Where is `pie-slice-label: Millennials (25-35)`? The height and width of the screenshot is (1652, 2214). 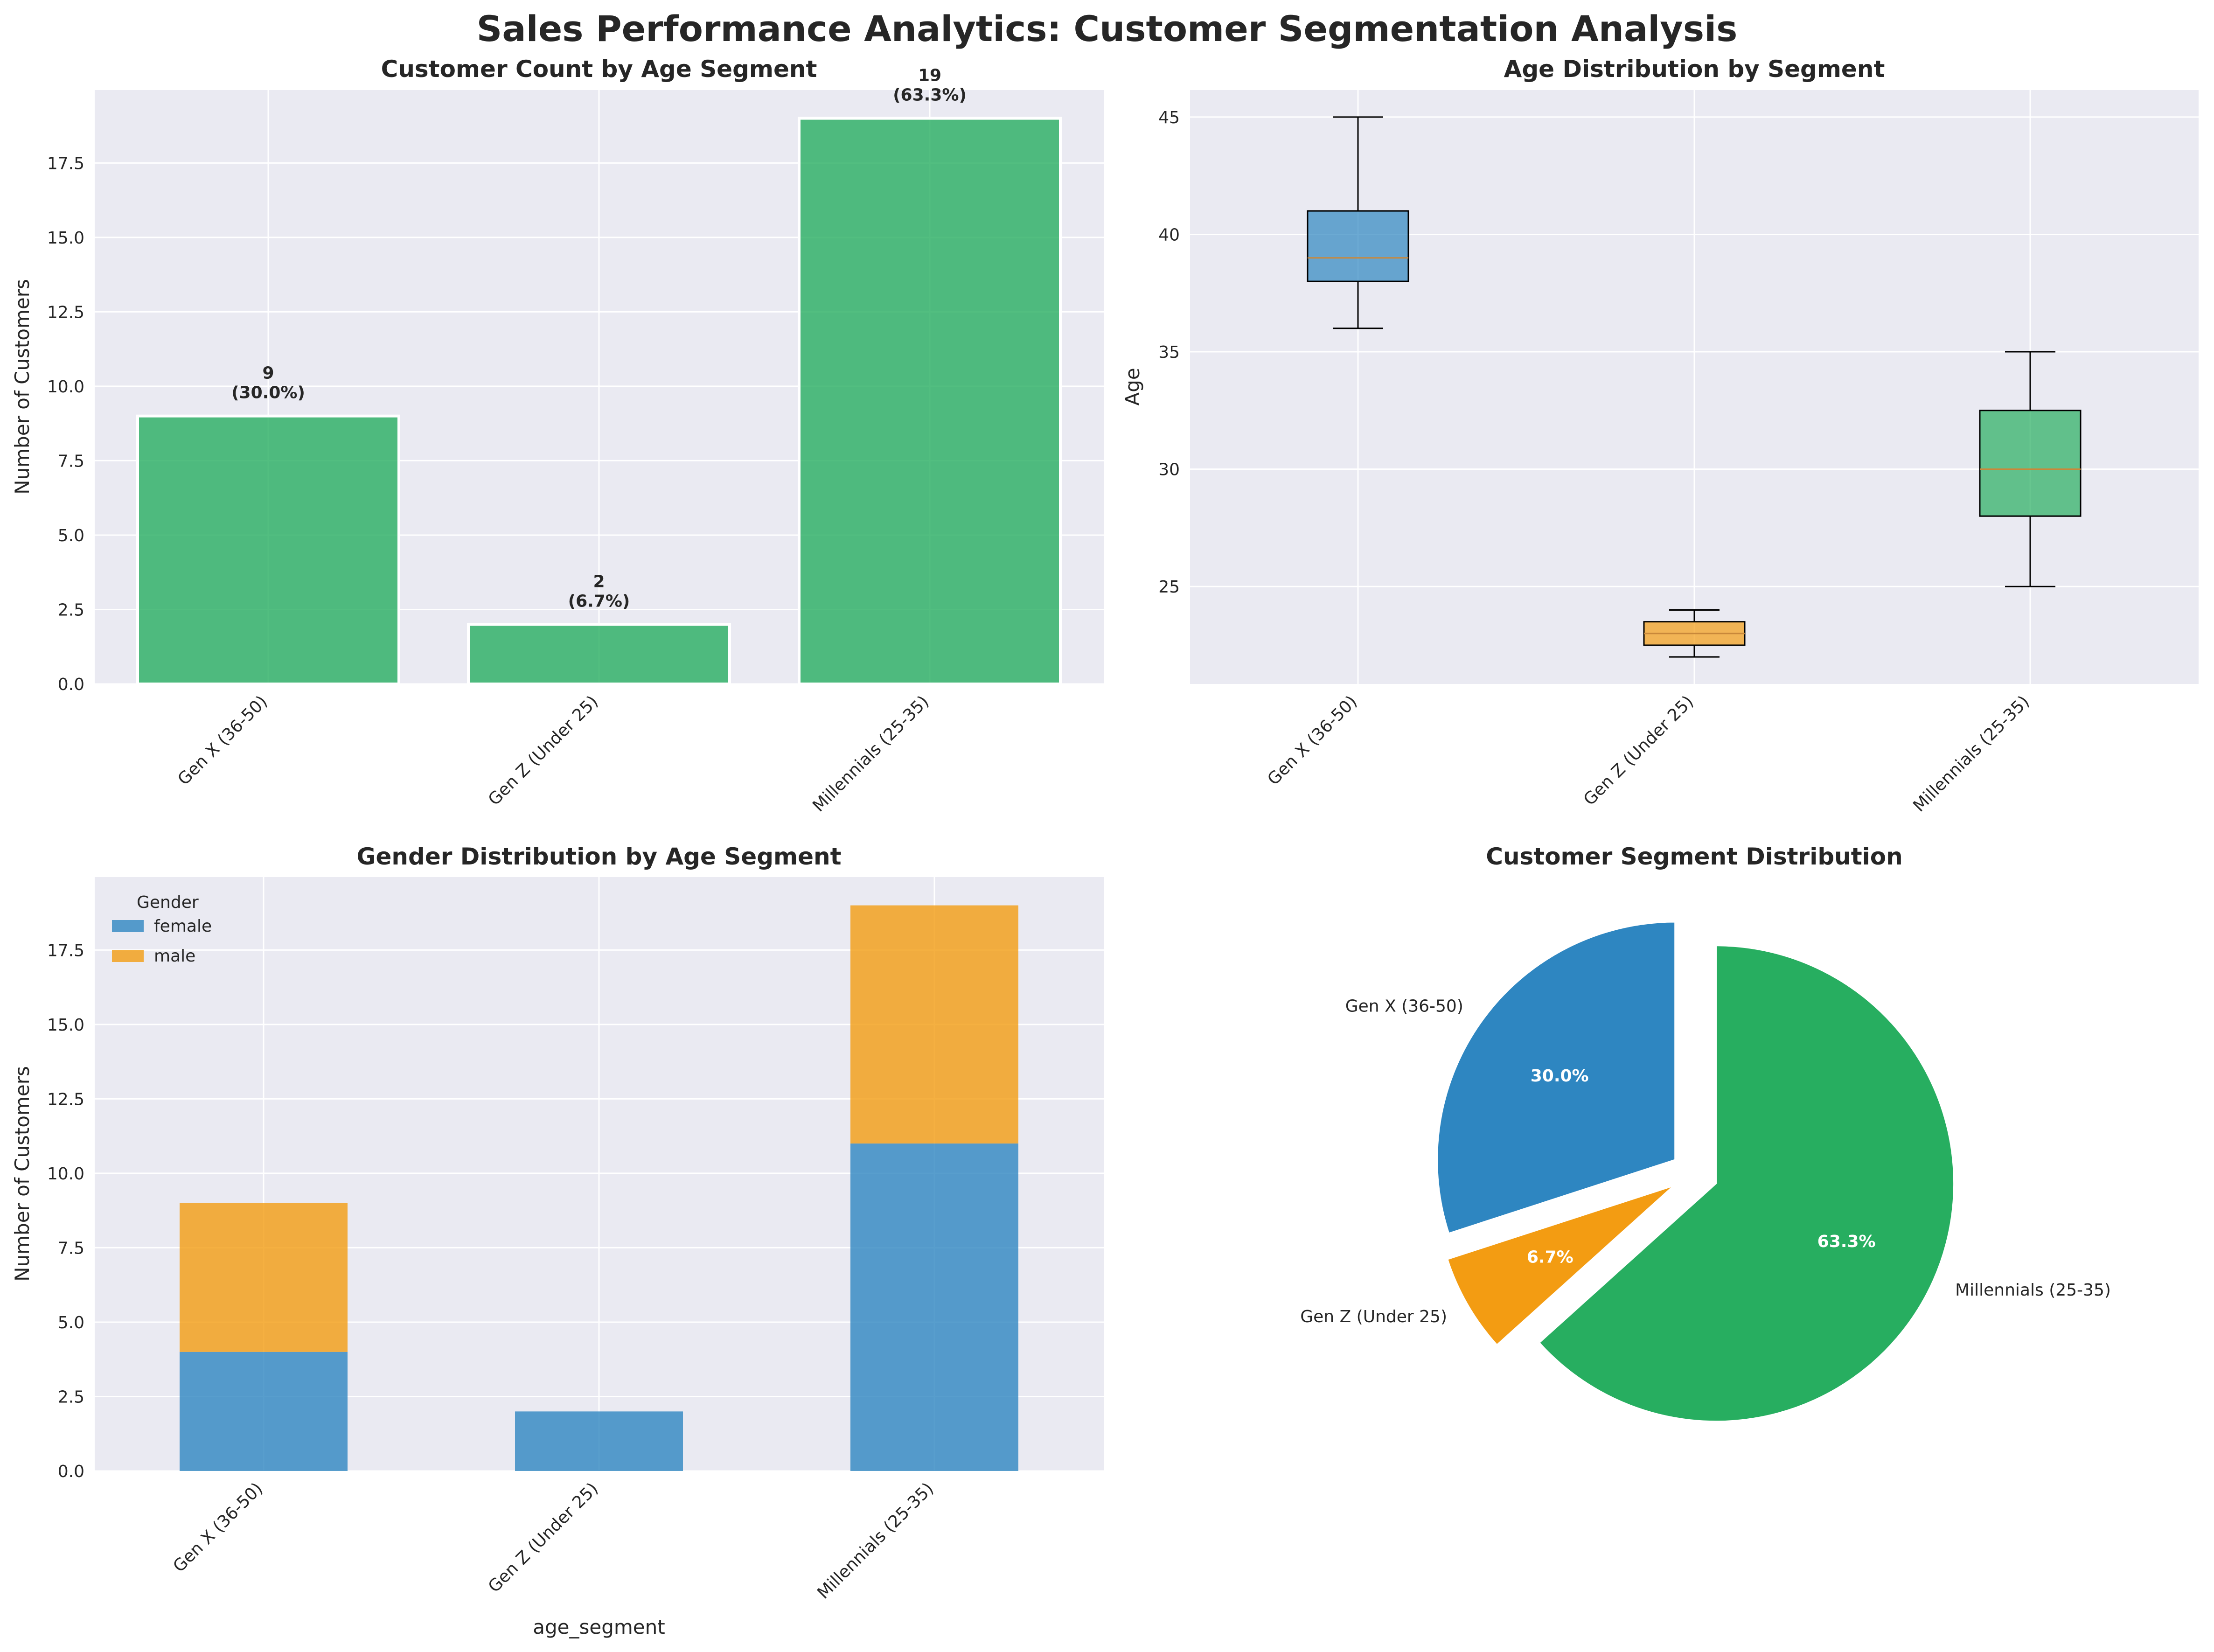
pie-slice-label: Millennials (25-35) is located at coordinates (2033, 1290).